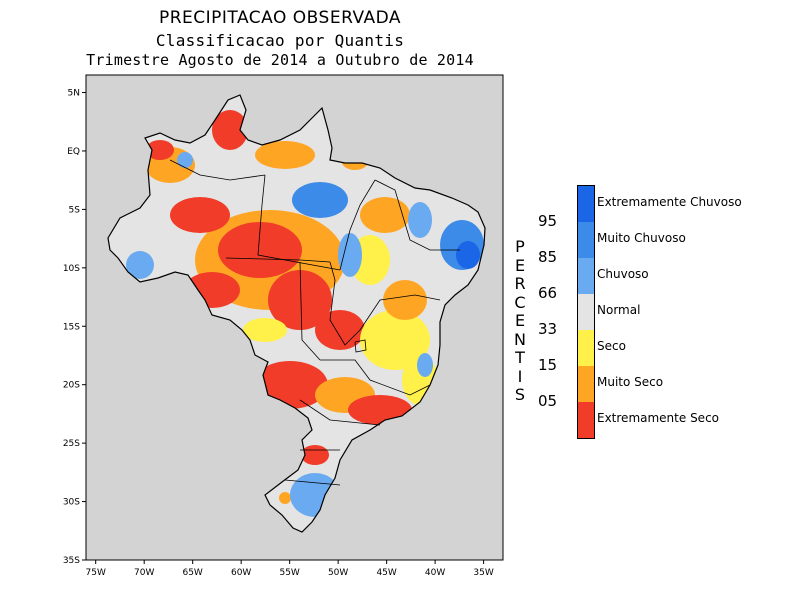 This screenshot has width=789, height=603. What do you see at coordinates (619, 310) in the screenshot?
I see `legend-class-label: Normal` at bounding box center [619, 310].